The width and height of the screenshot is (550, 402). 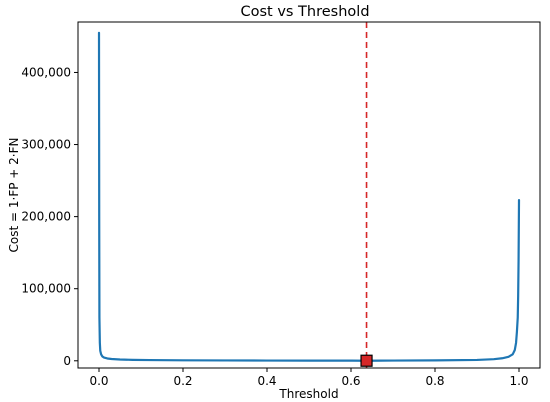 What do you see at coordinates (366, 360) in the screenshot?
I see `optimal-cost-marker` at bounding box center [366, 360].